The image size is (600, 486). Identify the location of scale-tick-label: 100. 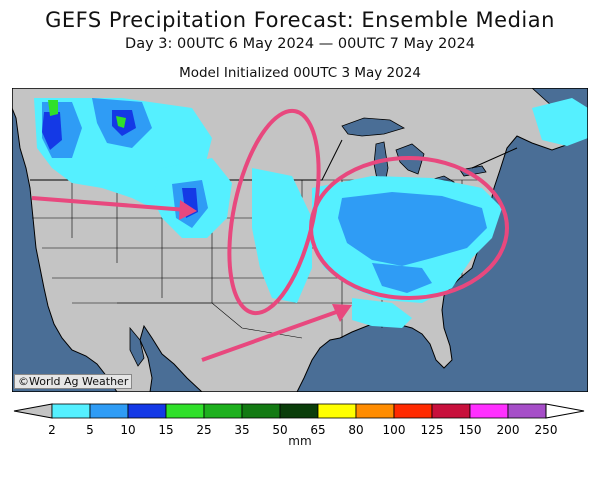
(394, 430).